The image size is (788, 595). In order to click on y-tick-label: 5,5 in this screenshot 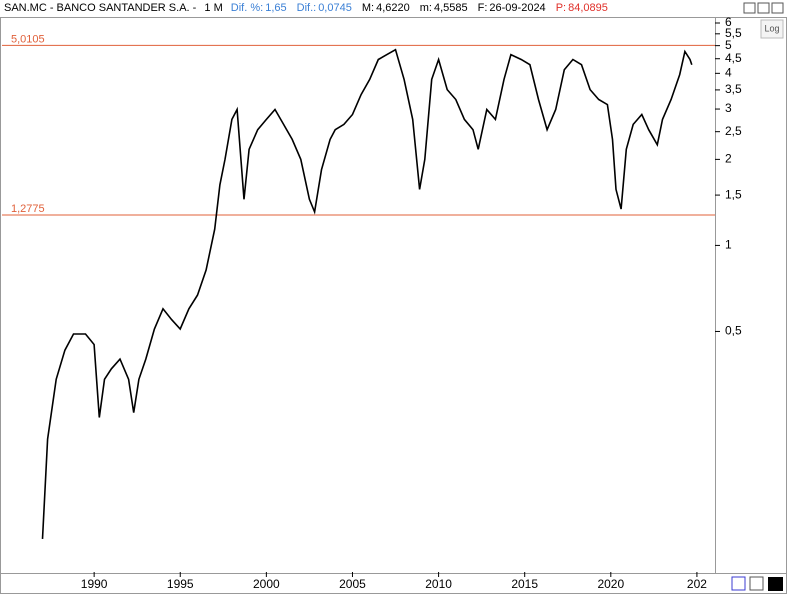, I will do `click(733, 33)`.